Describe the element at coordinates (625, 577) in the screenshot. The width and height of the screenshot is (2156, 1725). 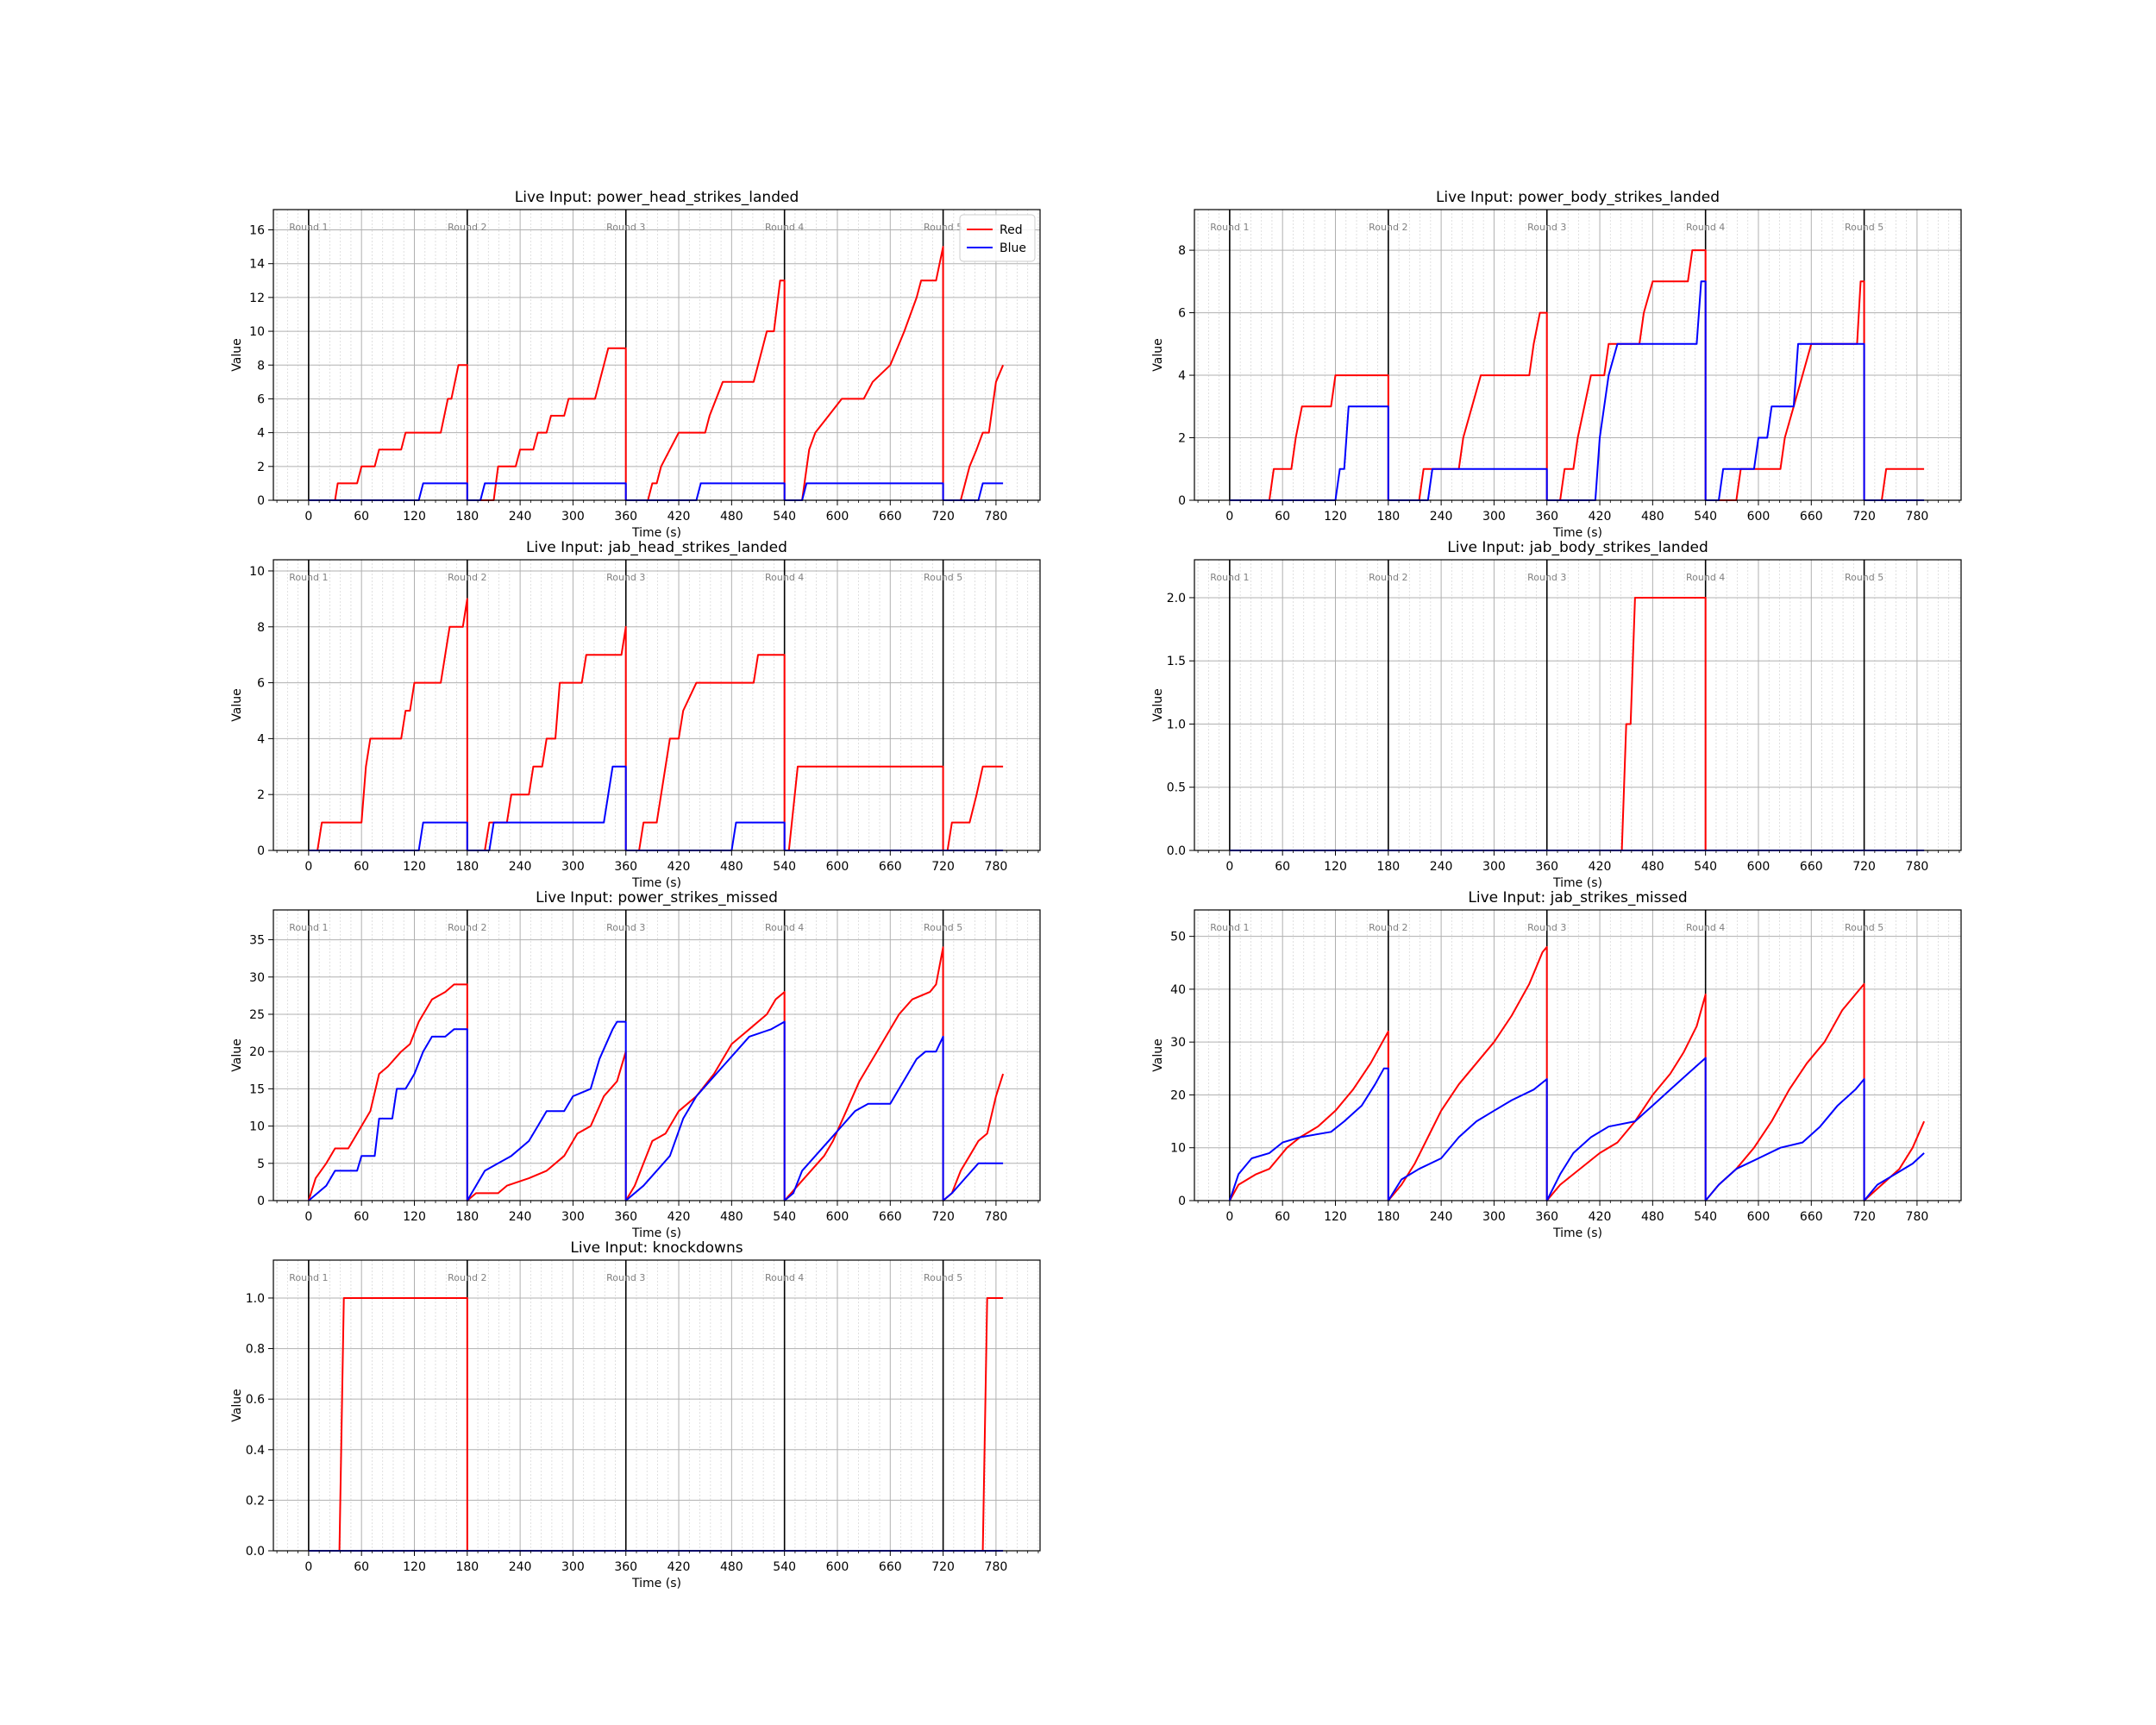
I see `round-label-3: Round 3` at that location.